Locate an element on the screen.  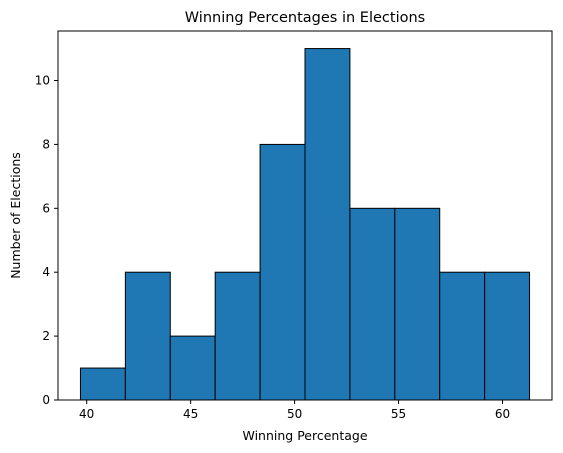
y-axis-label: Number of Elections is located at coordinates (15, 215).